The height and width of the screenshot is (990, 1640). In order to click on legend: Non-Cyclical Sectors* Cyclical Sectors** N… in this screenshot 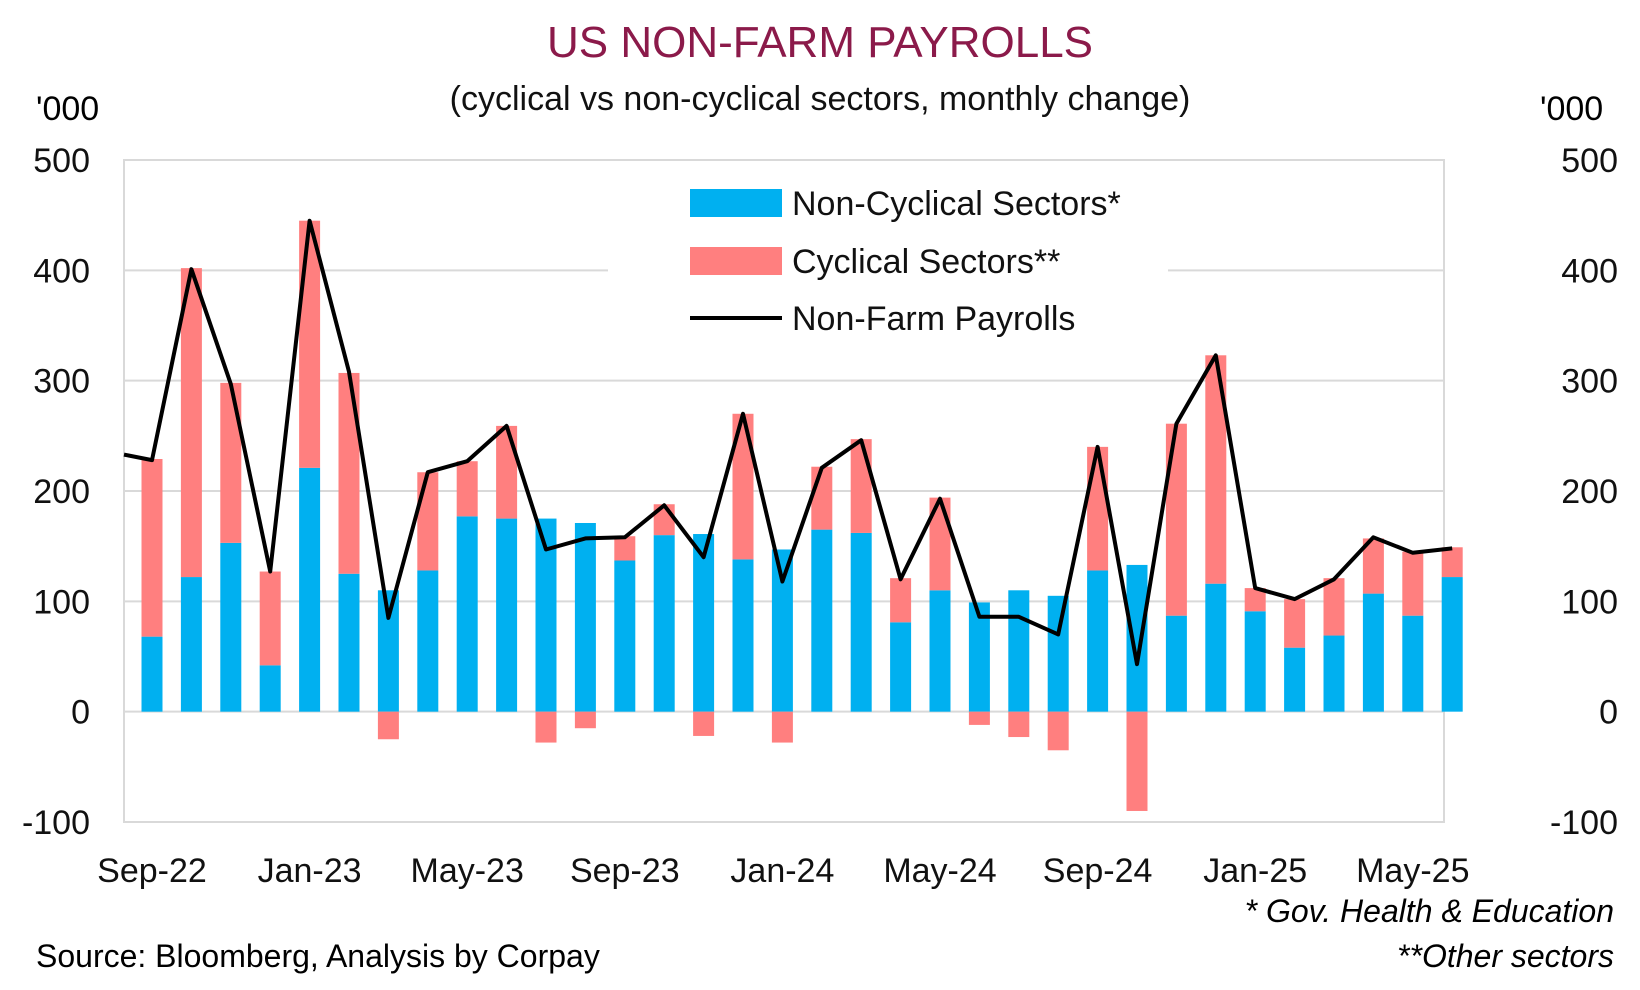, I will do `click(888, 256)`.